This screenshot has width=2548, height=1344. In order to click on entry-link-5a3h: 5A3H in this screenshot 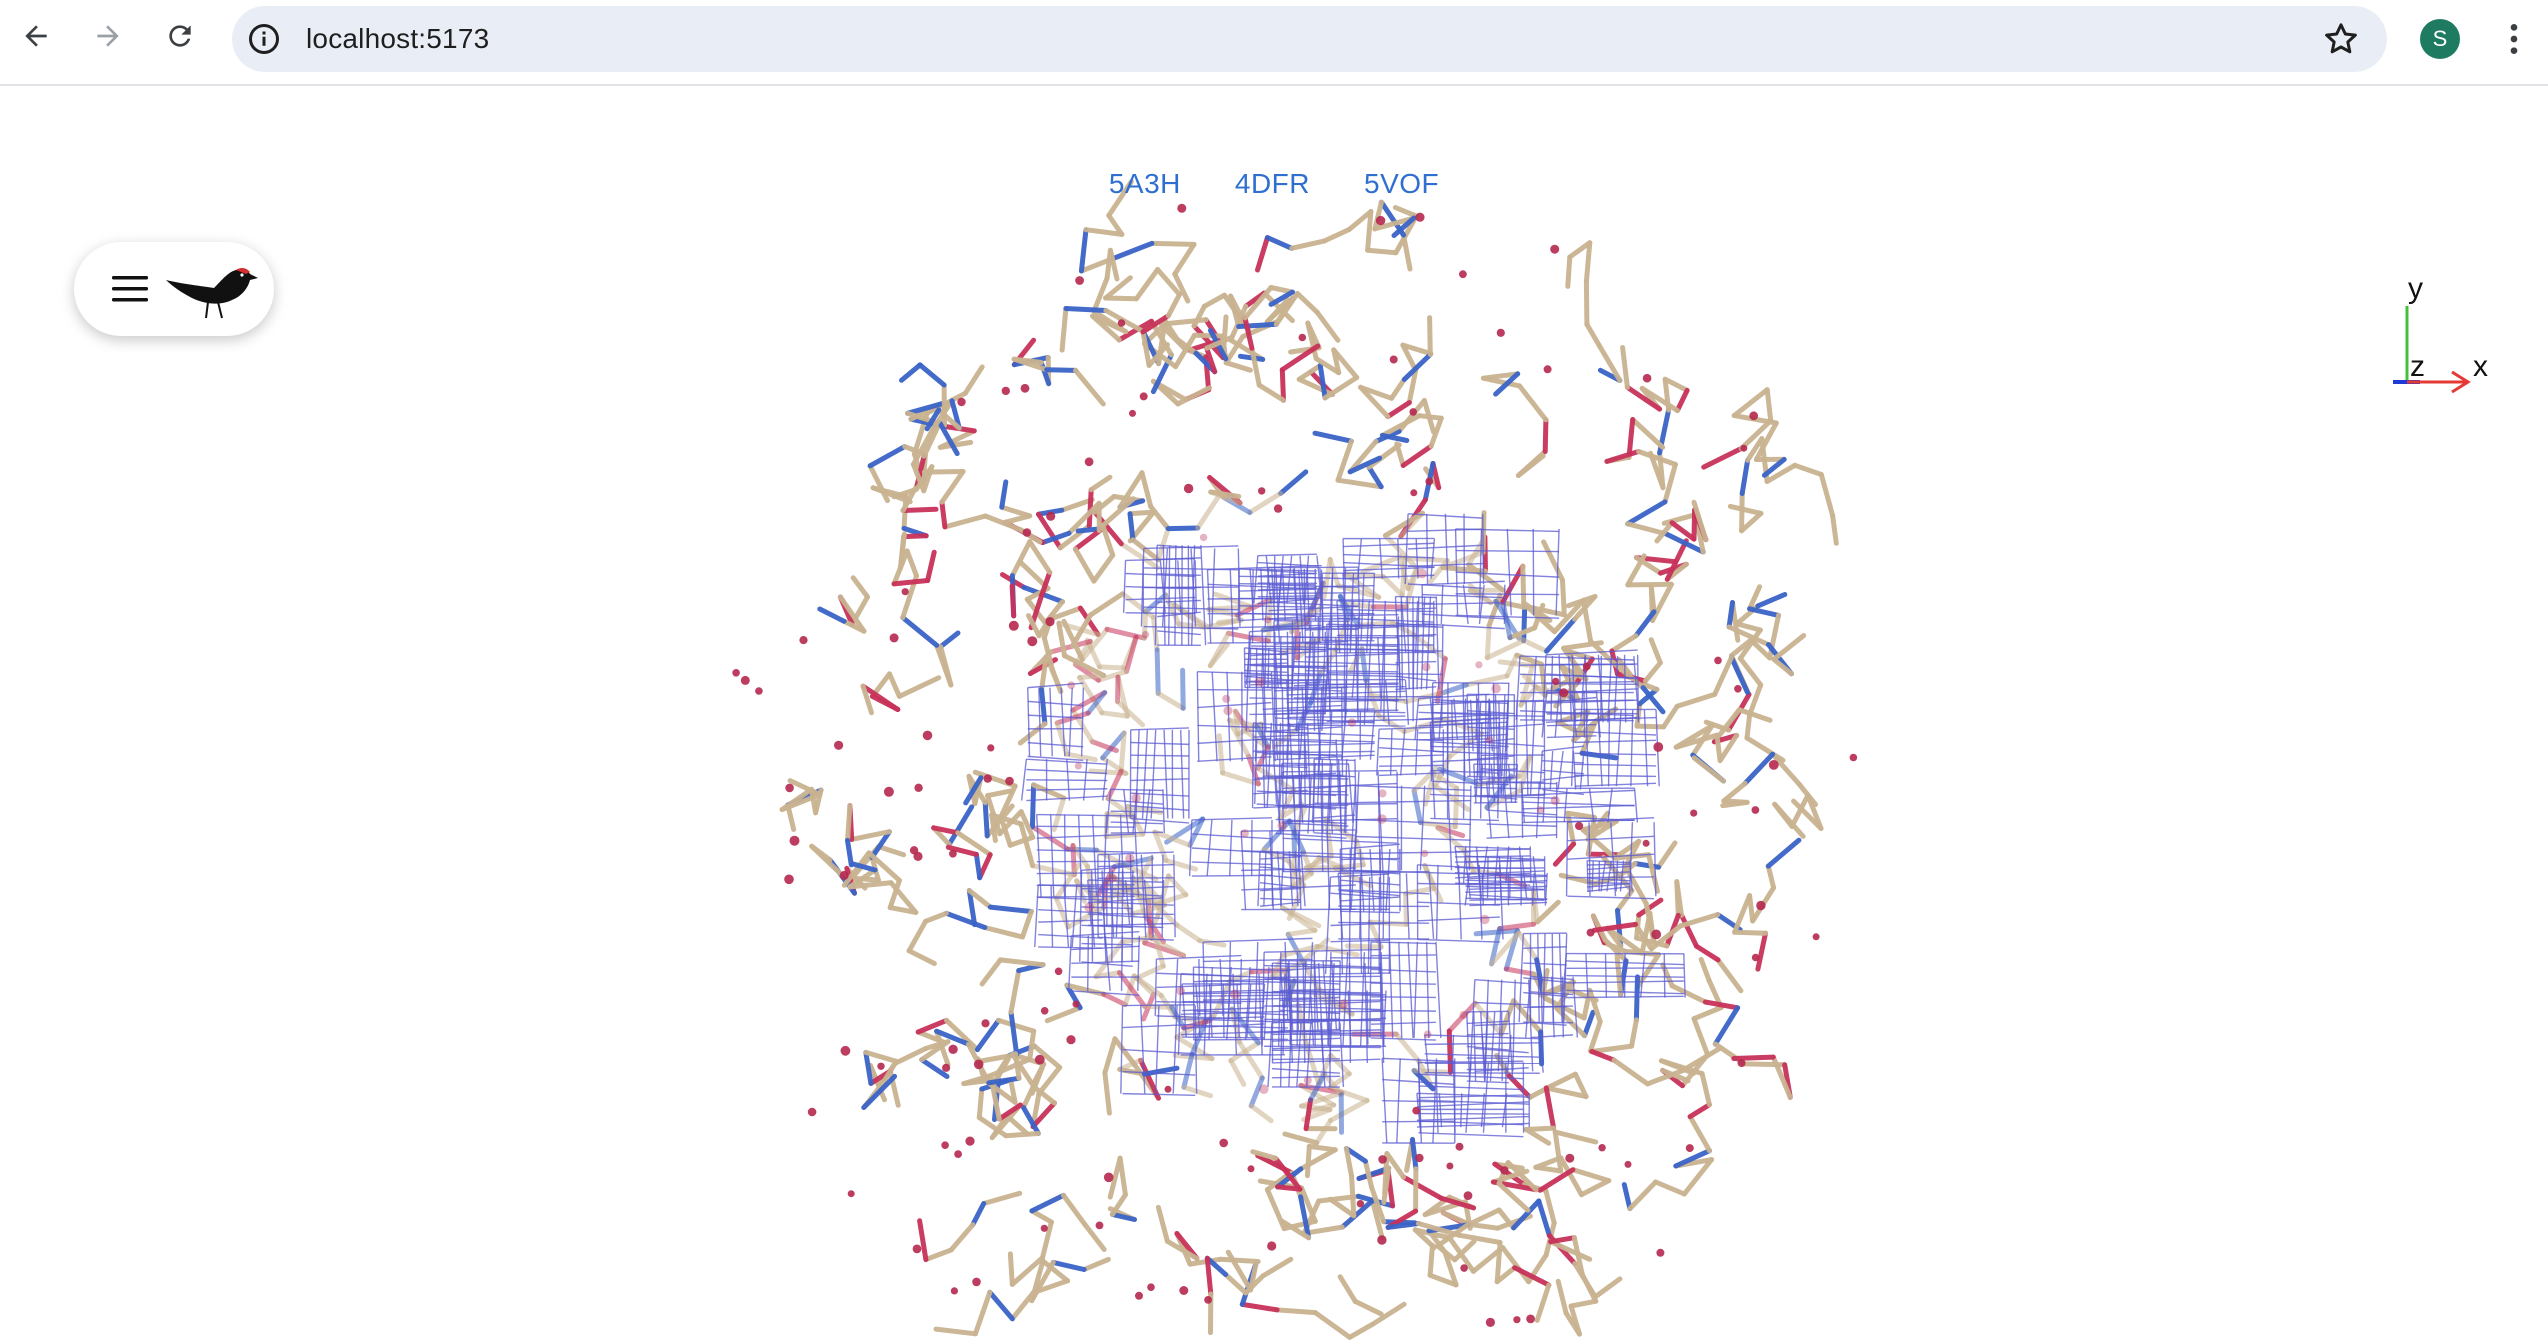, I will do `click(1144, 183)`.